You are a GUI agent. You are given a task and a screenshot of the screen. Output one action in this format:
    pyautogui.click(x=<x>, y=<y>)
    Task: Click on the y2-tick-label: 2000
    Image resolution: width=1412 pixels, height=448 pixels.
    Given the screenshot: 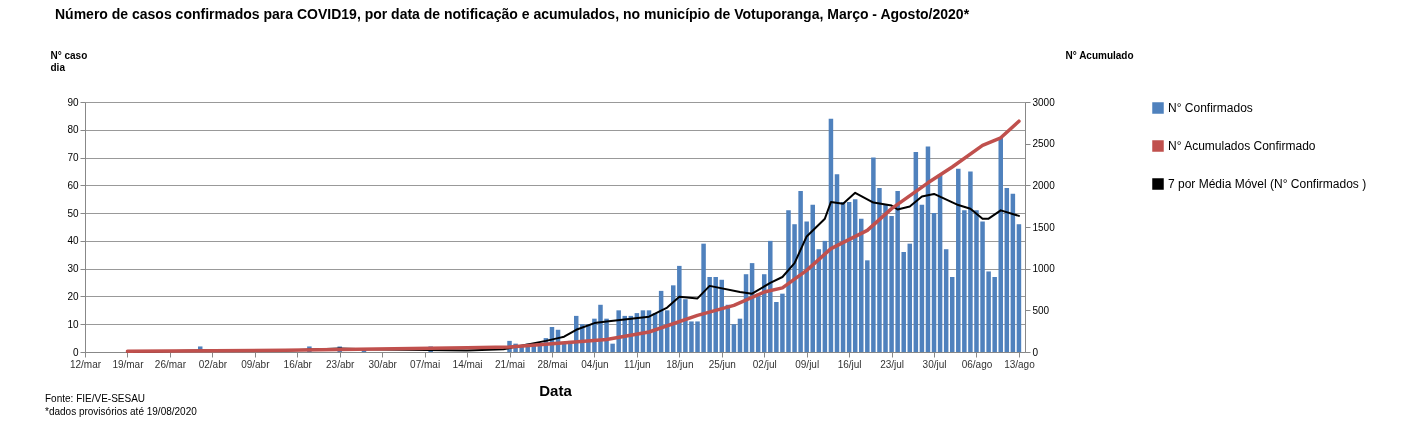 What is the action you would take?
    pyautogui.click(x=1044, y=185)
    